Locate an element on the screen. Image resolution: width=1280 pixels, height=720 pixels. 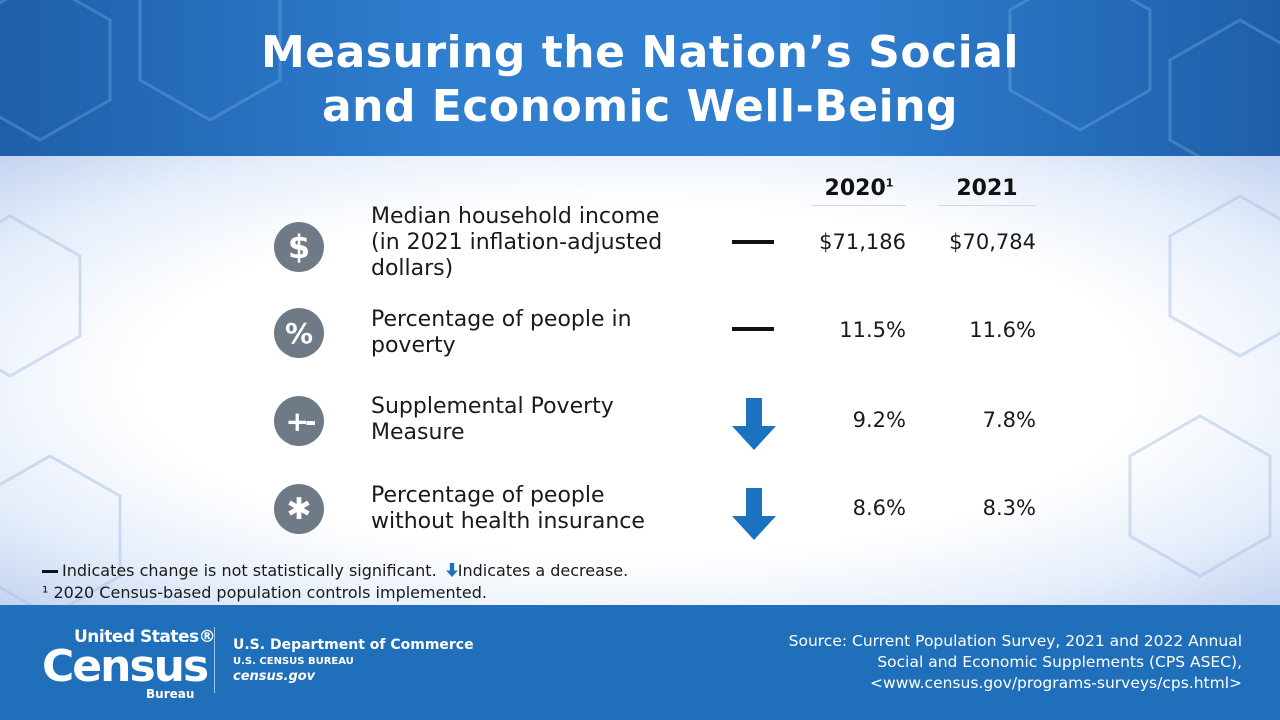
logo-united-states: United States® is located at coordinates (145, 637).